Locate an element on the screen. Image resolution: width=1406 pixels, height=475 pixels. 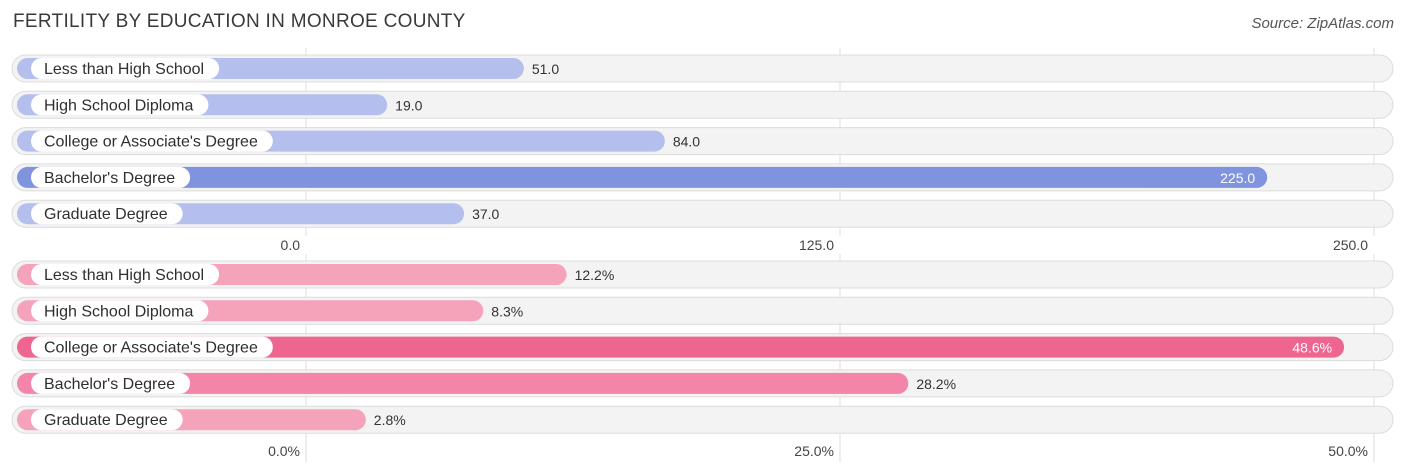
bar-row: College or Associate's Degree 48.6% is located at coordinates (702, 347).